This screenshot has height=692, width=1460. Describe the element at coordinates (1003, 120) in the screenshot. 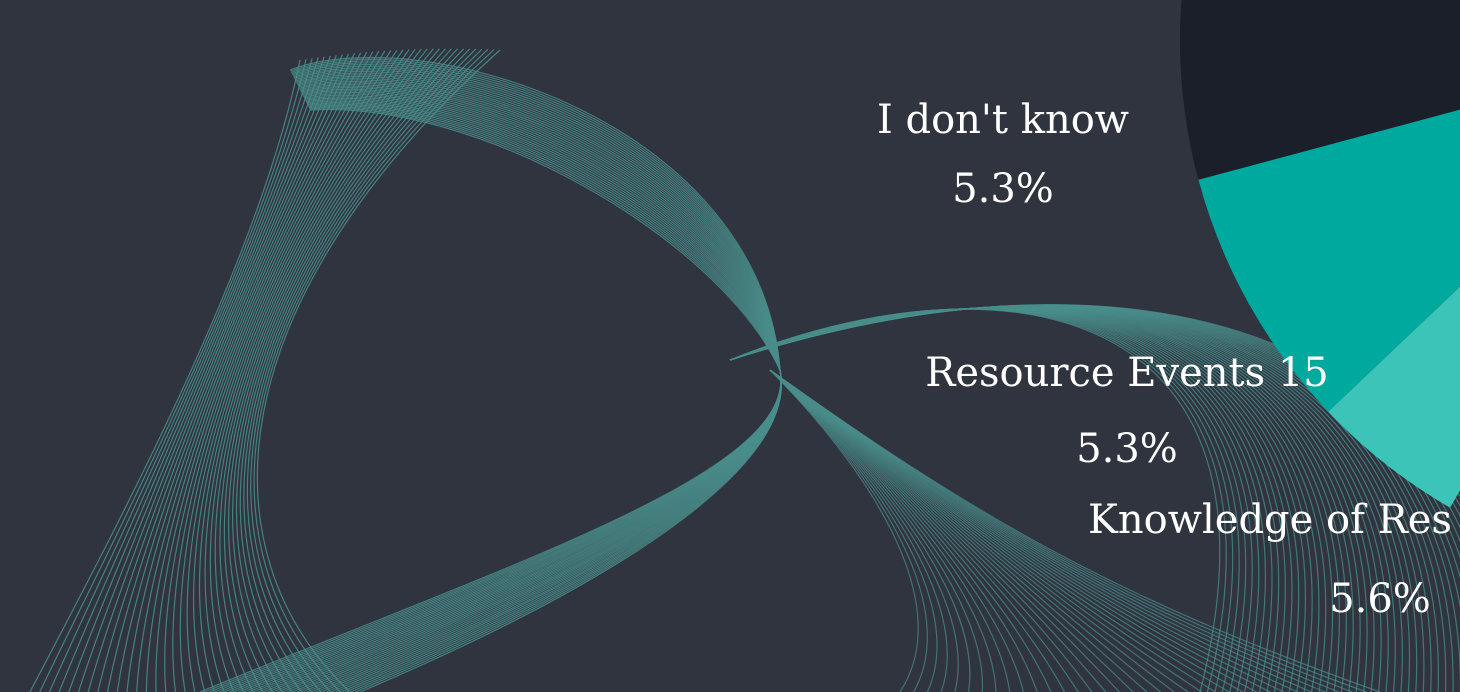

I see `slice-label-text: I don't know` at that location.